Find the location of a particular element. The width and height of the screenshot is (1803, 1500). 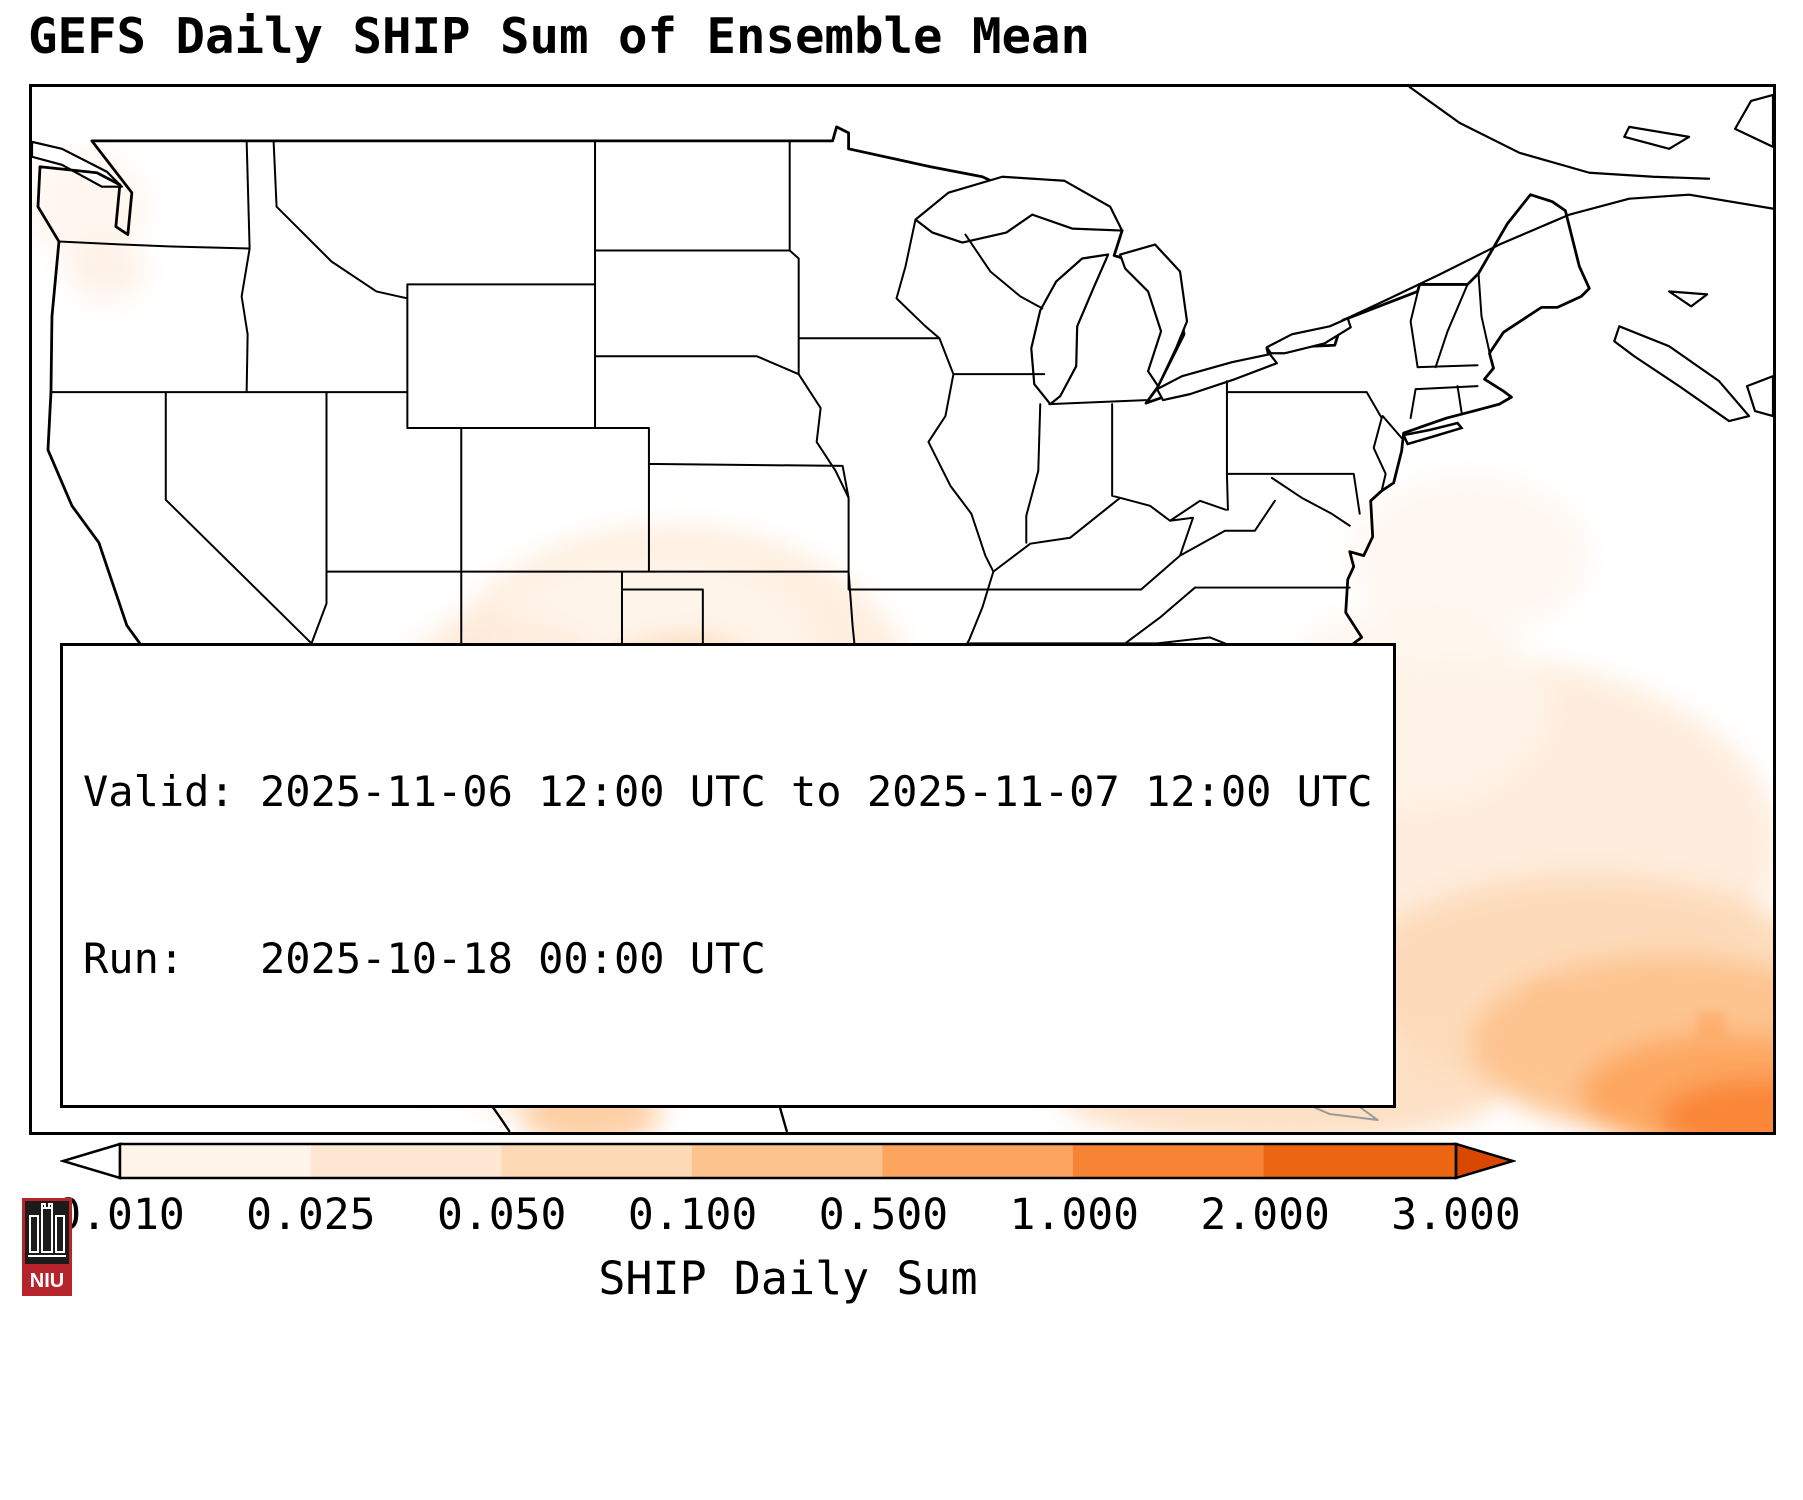

colorbar-tick-label: 3.000 is located at coordinates (1456, 1215).